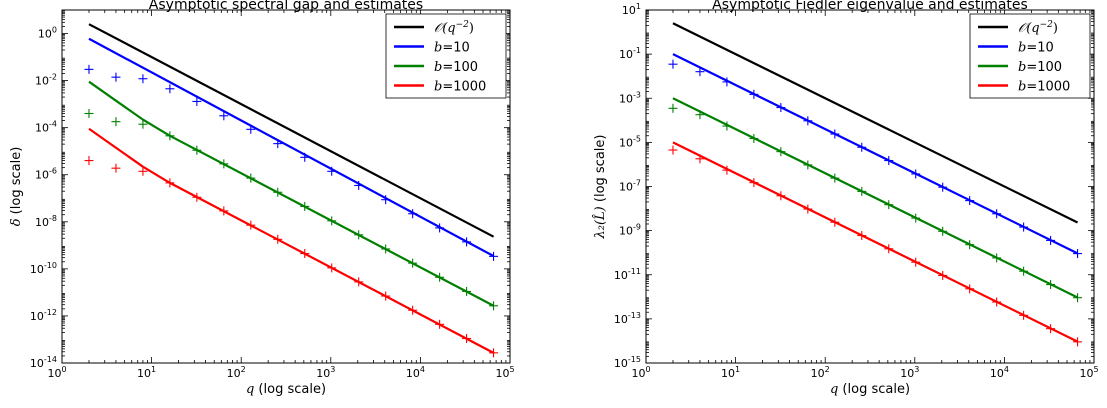  I want to click on y-tick-label: 10⁻¹³, so click(627, 318).